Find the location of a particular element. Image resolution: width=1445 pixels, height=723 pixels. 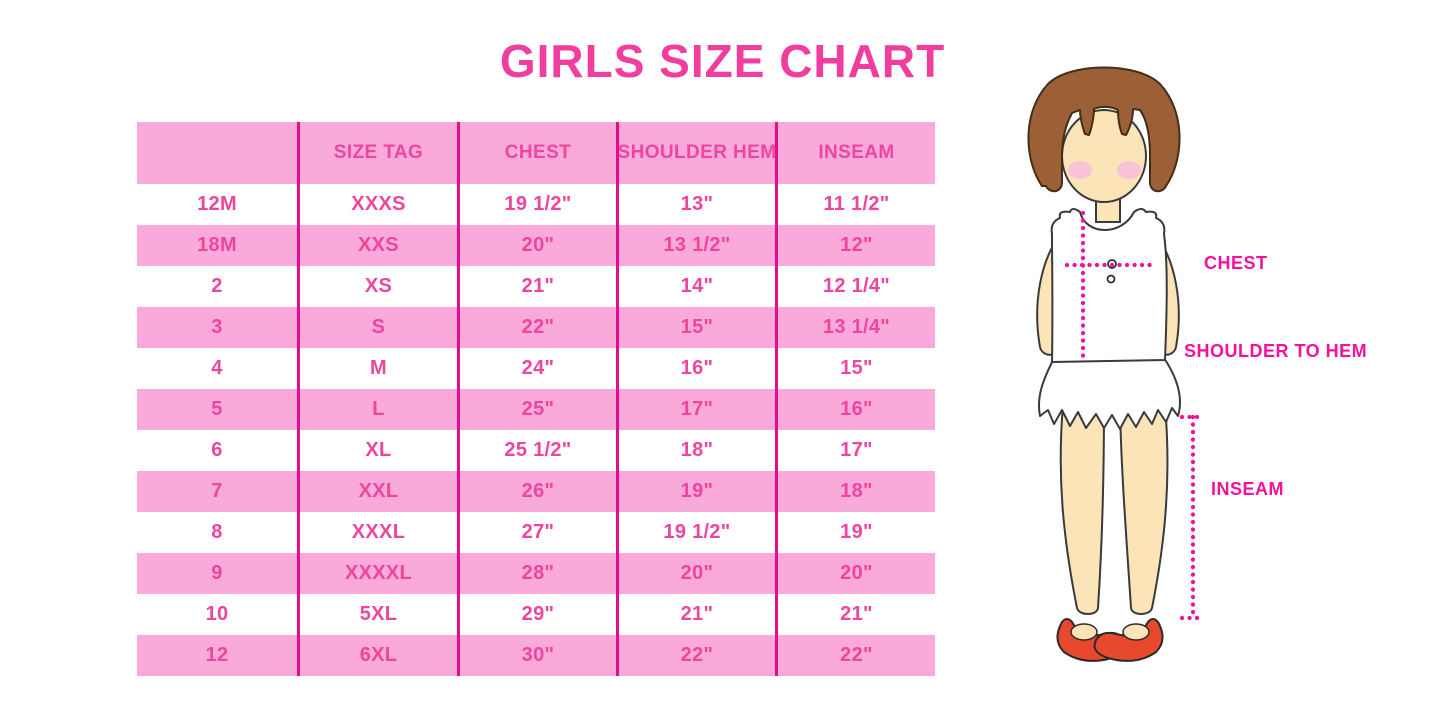

table-cell: XXXL is located at coordinates (377, 532).